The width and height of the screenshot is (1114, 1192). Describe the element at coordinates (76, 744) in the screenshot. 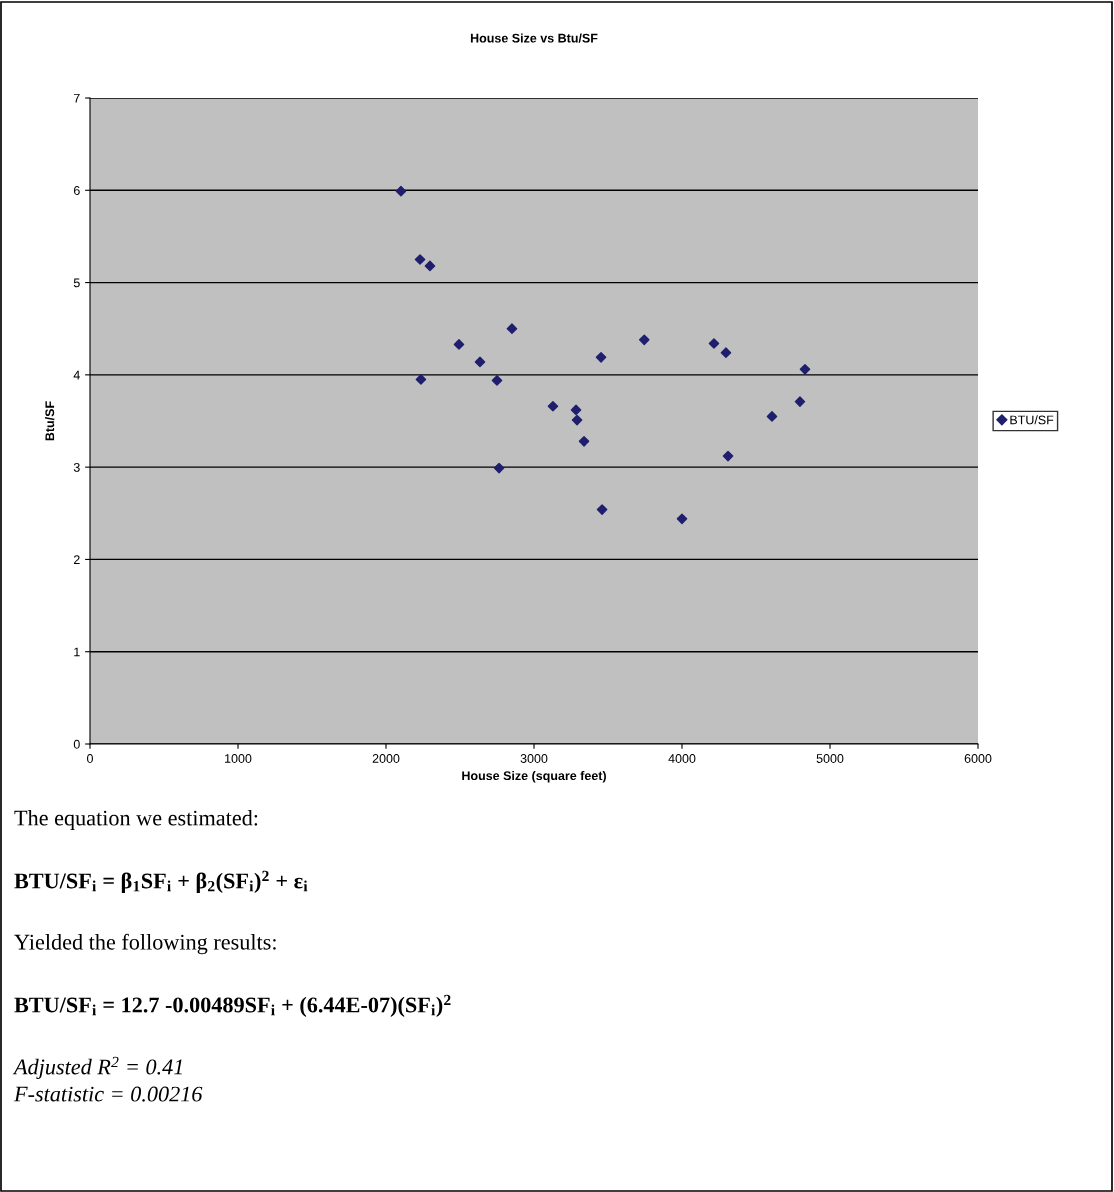

I see `y-tick-label: 0` at that location.